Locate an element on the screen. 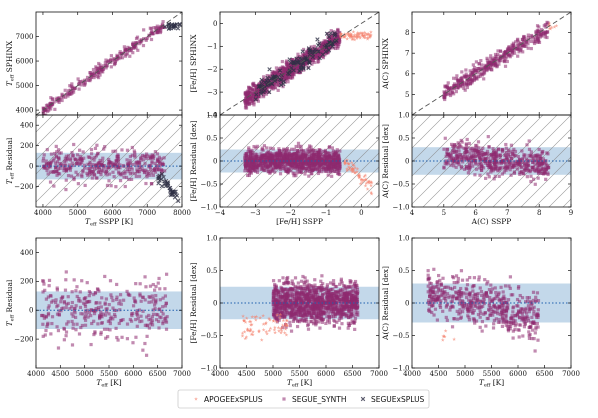 This screenshot has height=418, width=598. x-tick-label: 7000 is located at coordinates (147, 213).